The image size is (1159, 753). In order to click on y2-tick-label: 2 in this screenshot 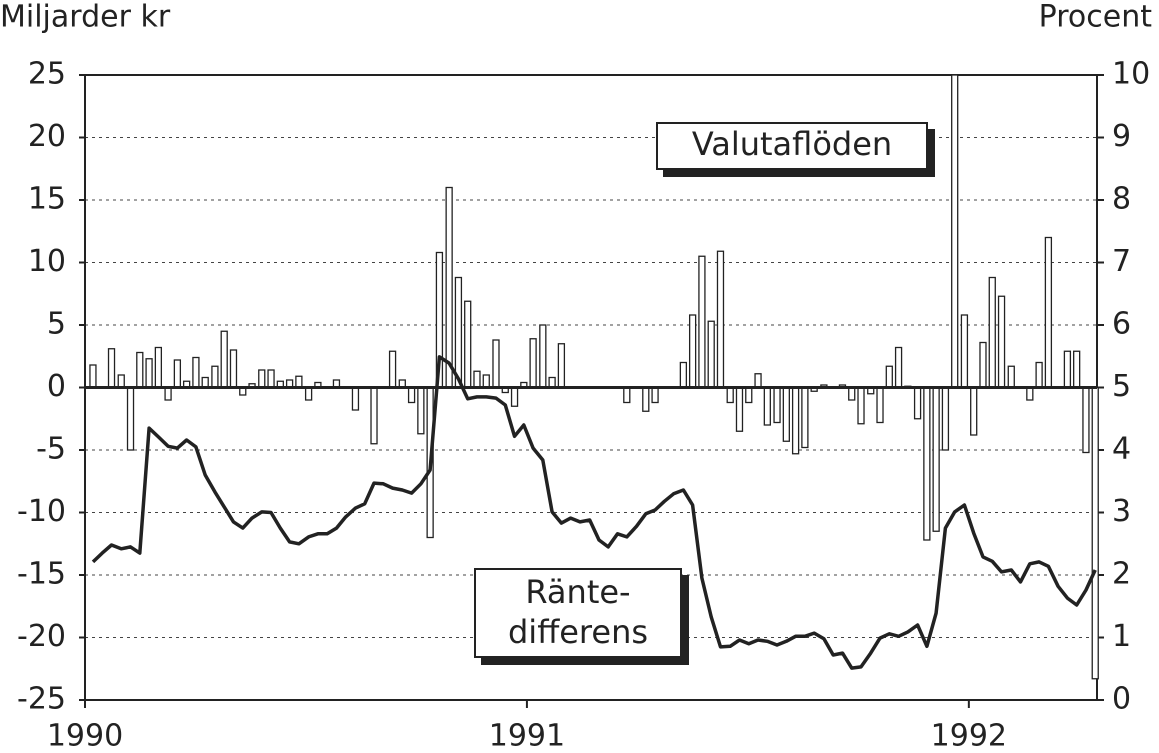, I will do `click(1121, 574)`.